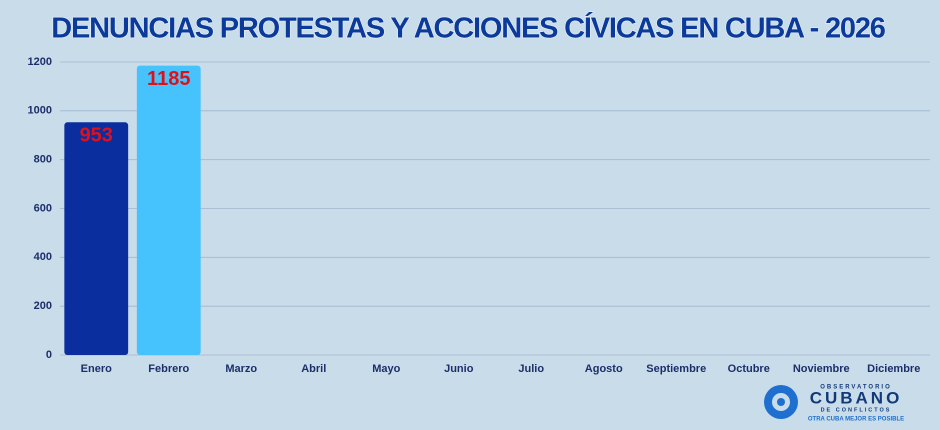  What do you see at coordinates (856, 388) in the screenshot?
I see `logo-text: OBSERVATORIO` at bounding box center [856, 388].